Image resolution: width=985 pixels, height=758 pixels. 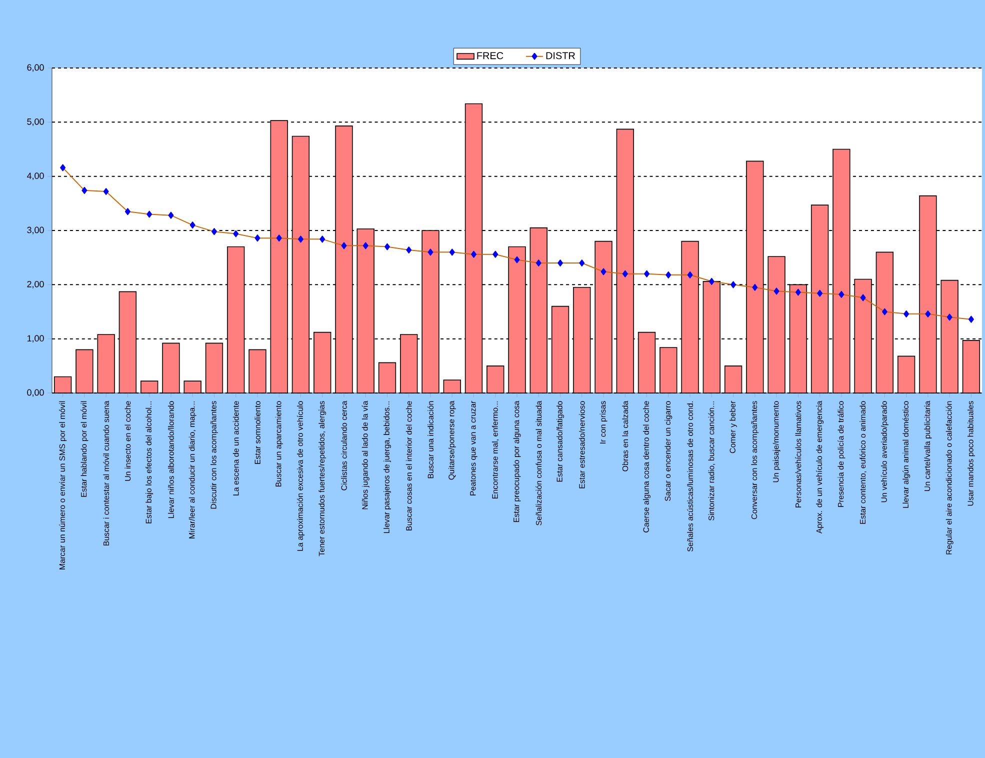 What do you see at coordinates (35, 176) in the screenshot?
I see `y-tick-label: 4,00` at bounding box center [35, 176].